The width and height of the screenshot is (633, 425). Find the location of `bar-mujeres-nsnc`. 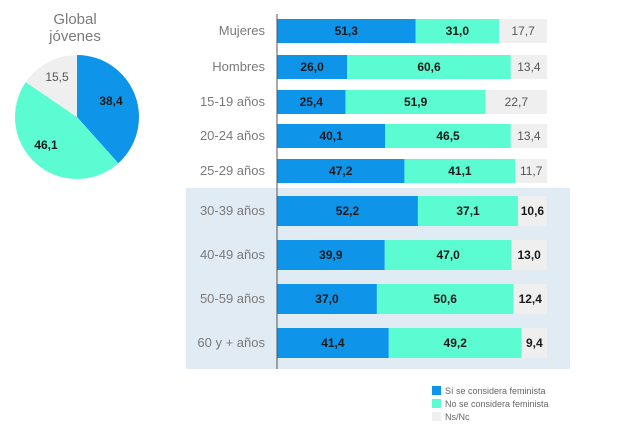

bar-mujeres-nsnc is located at coordinates (523, 31).